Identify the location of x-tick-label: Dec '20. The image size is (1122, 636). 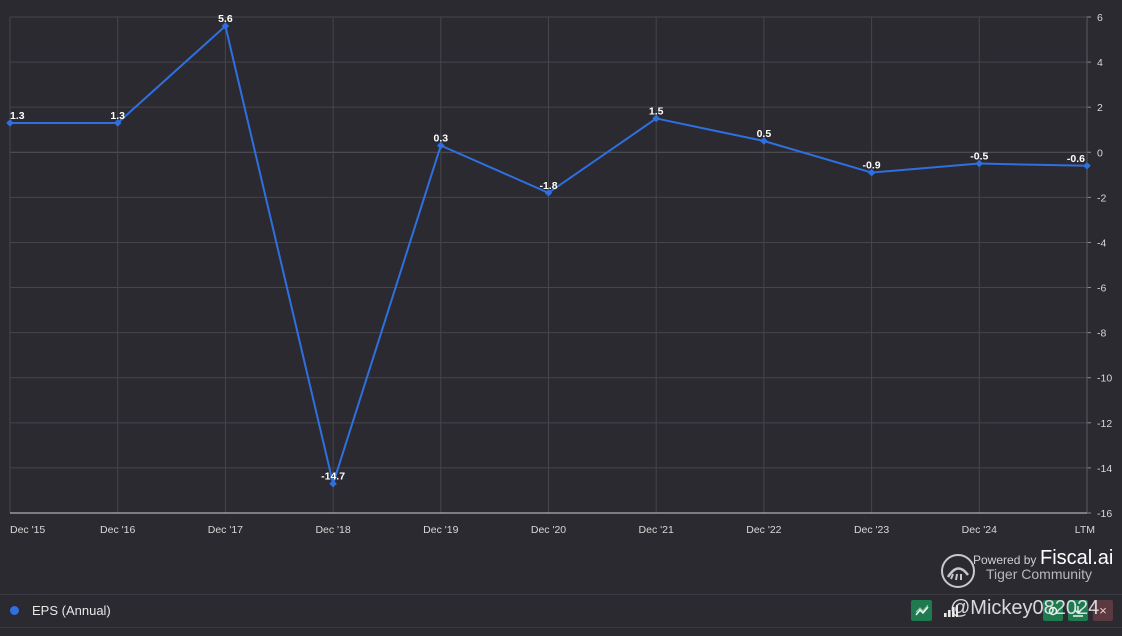
(548, 530).